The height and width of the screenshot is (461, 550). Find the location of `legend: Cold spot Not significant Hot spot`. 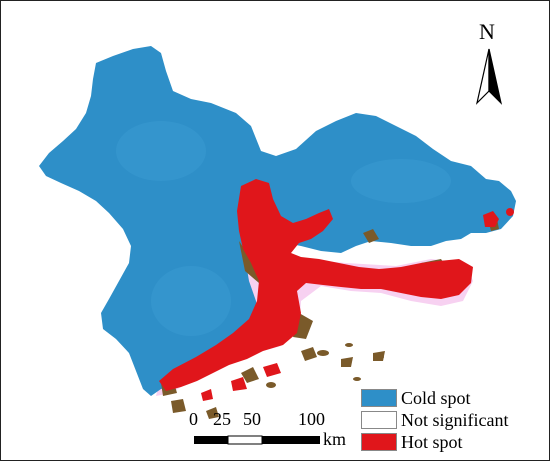

legend: Cold spot Not significant Hot spot is located at coordinates (434, 420).